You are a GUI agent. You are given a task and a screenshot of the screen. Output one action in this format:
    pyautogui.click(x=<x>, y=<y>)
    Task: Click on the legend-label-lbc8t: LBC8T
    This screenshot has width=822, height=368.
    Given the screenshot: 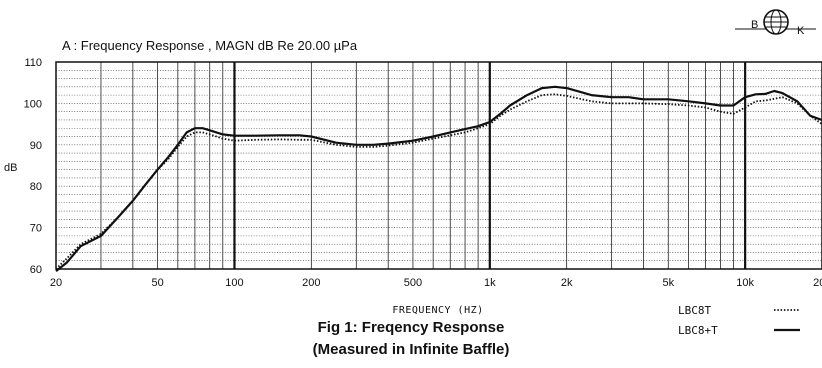 What is the action you would take?
    pyautogui.click(x=694, y=310)
    